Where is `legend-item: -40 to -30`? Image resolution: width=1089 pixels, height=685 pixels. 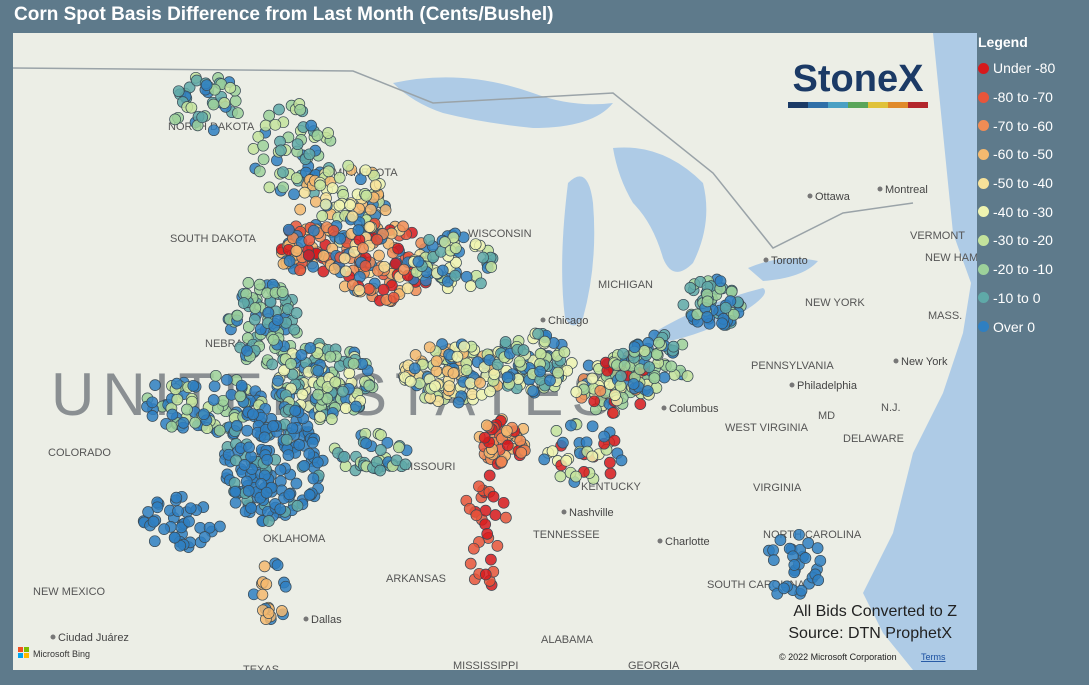
legend-item: -40 to -30 is located at coordinates (1016, 211).